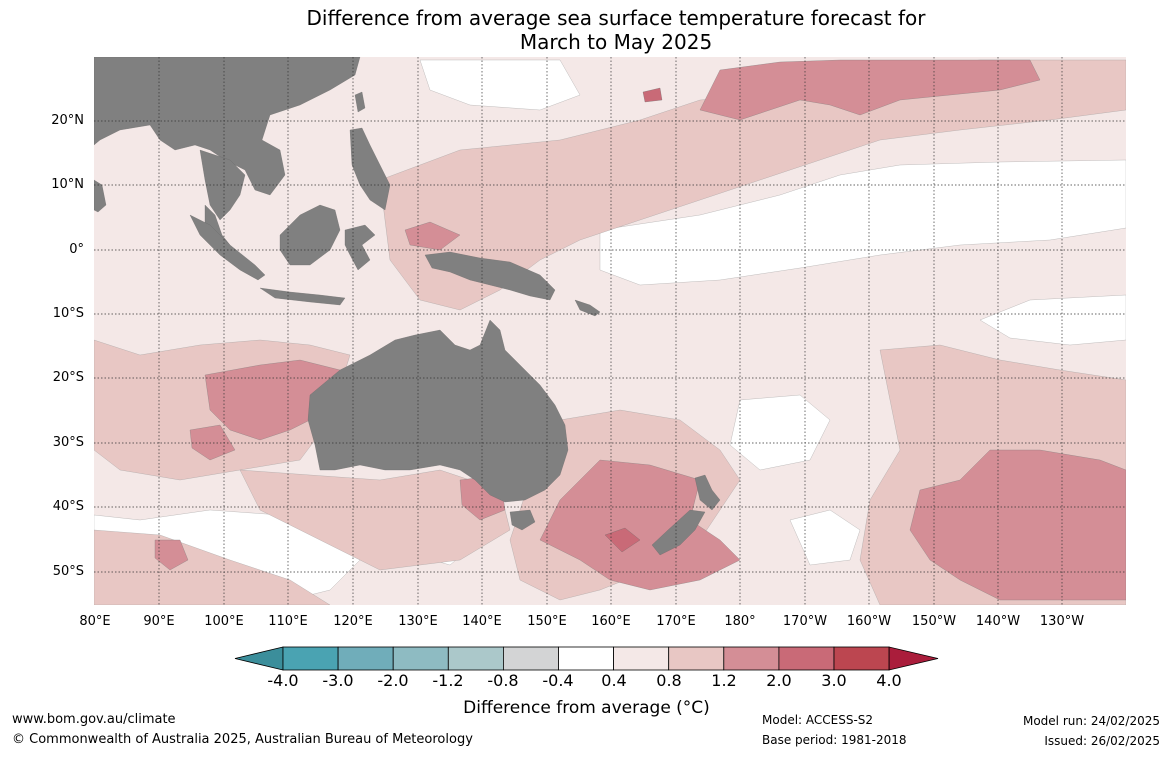 This screenshot has width=1173, height=770. What do you see at coordinates (587, 308) in the screenshot?
I see `land-solomon-islands` at bounding box center [587, 308].